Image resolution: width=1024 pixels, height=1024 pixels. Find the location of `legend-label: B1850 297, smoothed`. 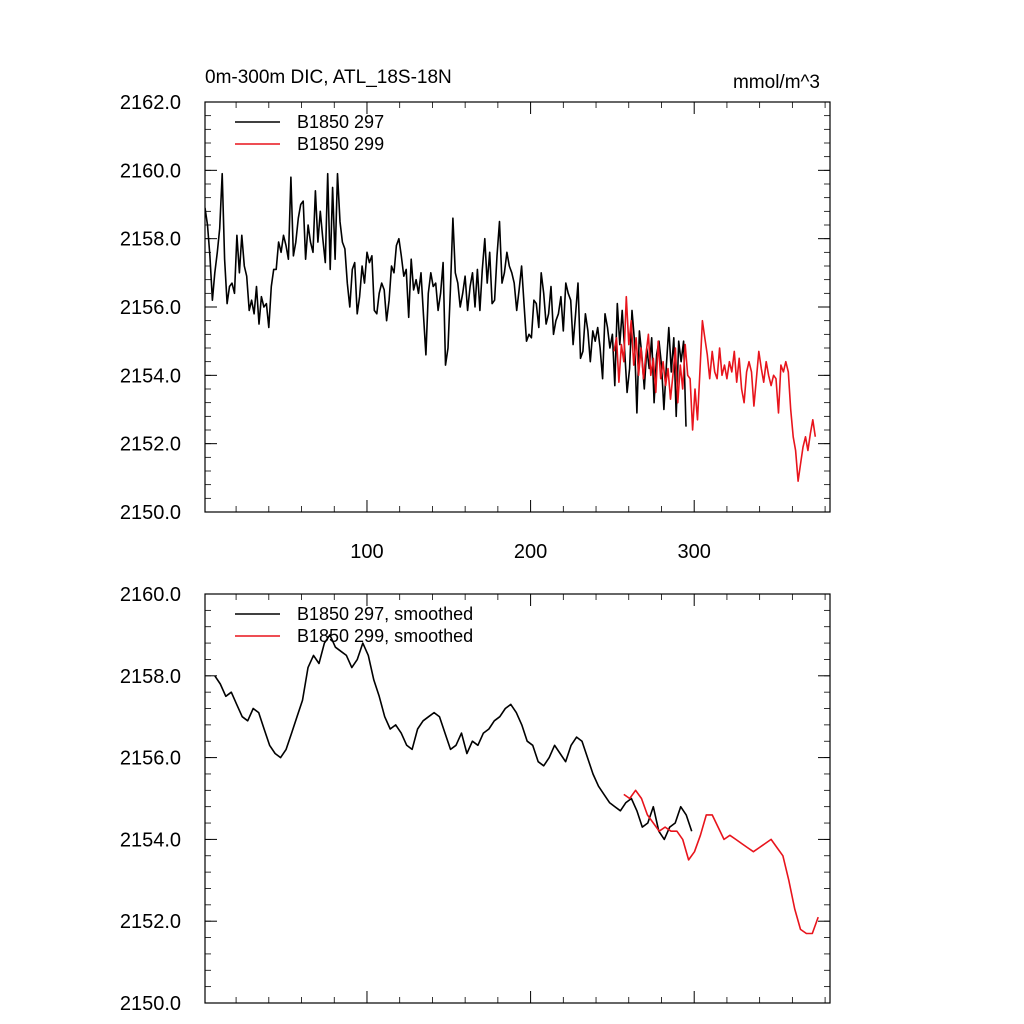

legend-label: B1850 297, smoothed is located at coordinates (385, 614).